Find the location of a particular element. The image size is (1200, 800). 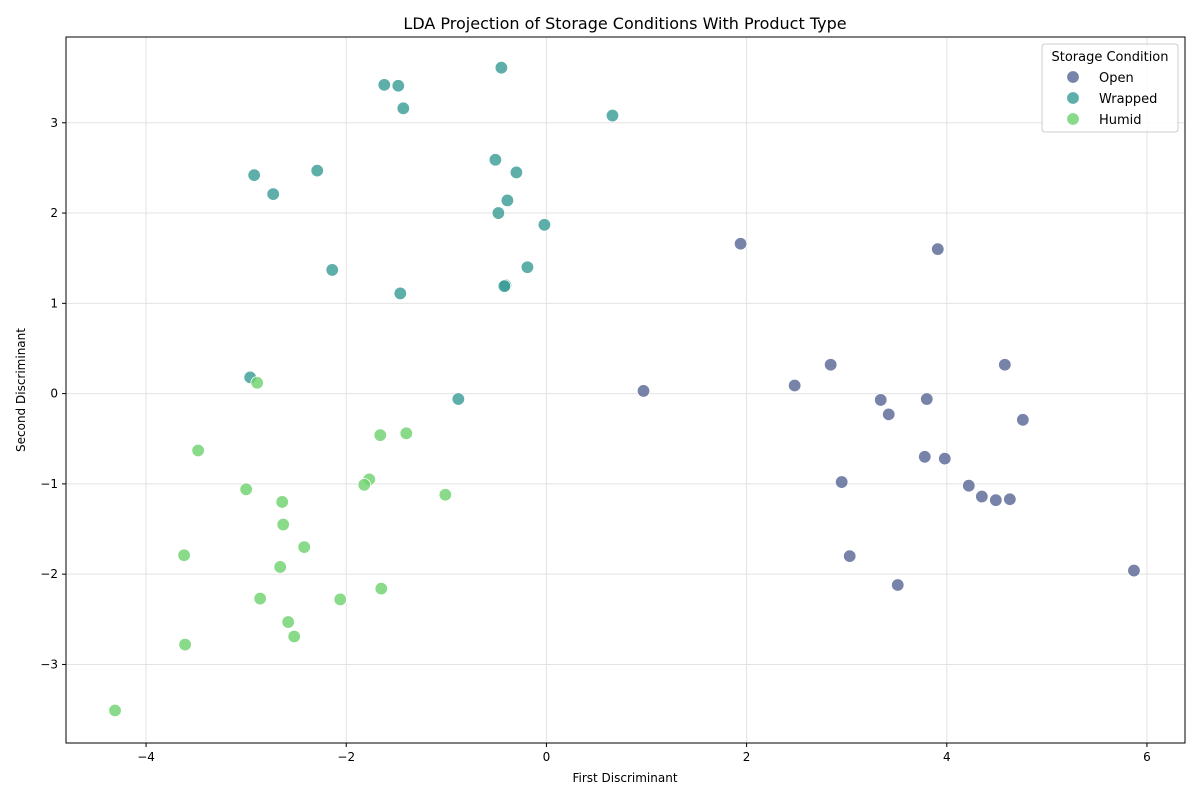

x-axis-label: First Discriminant is located at coordinates (624, 778).